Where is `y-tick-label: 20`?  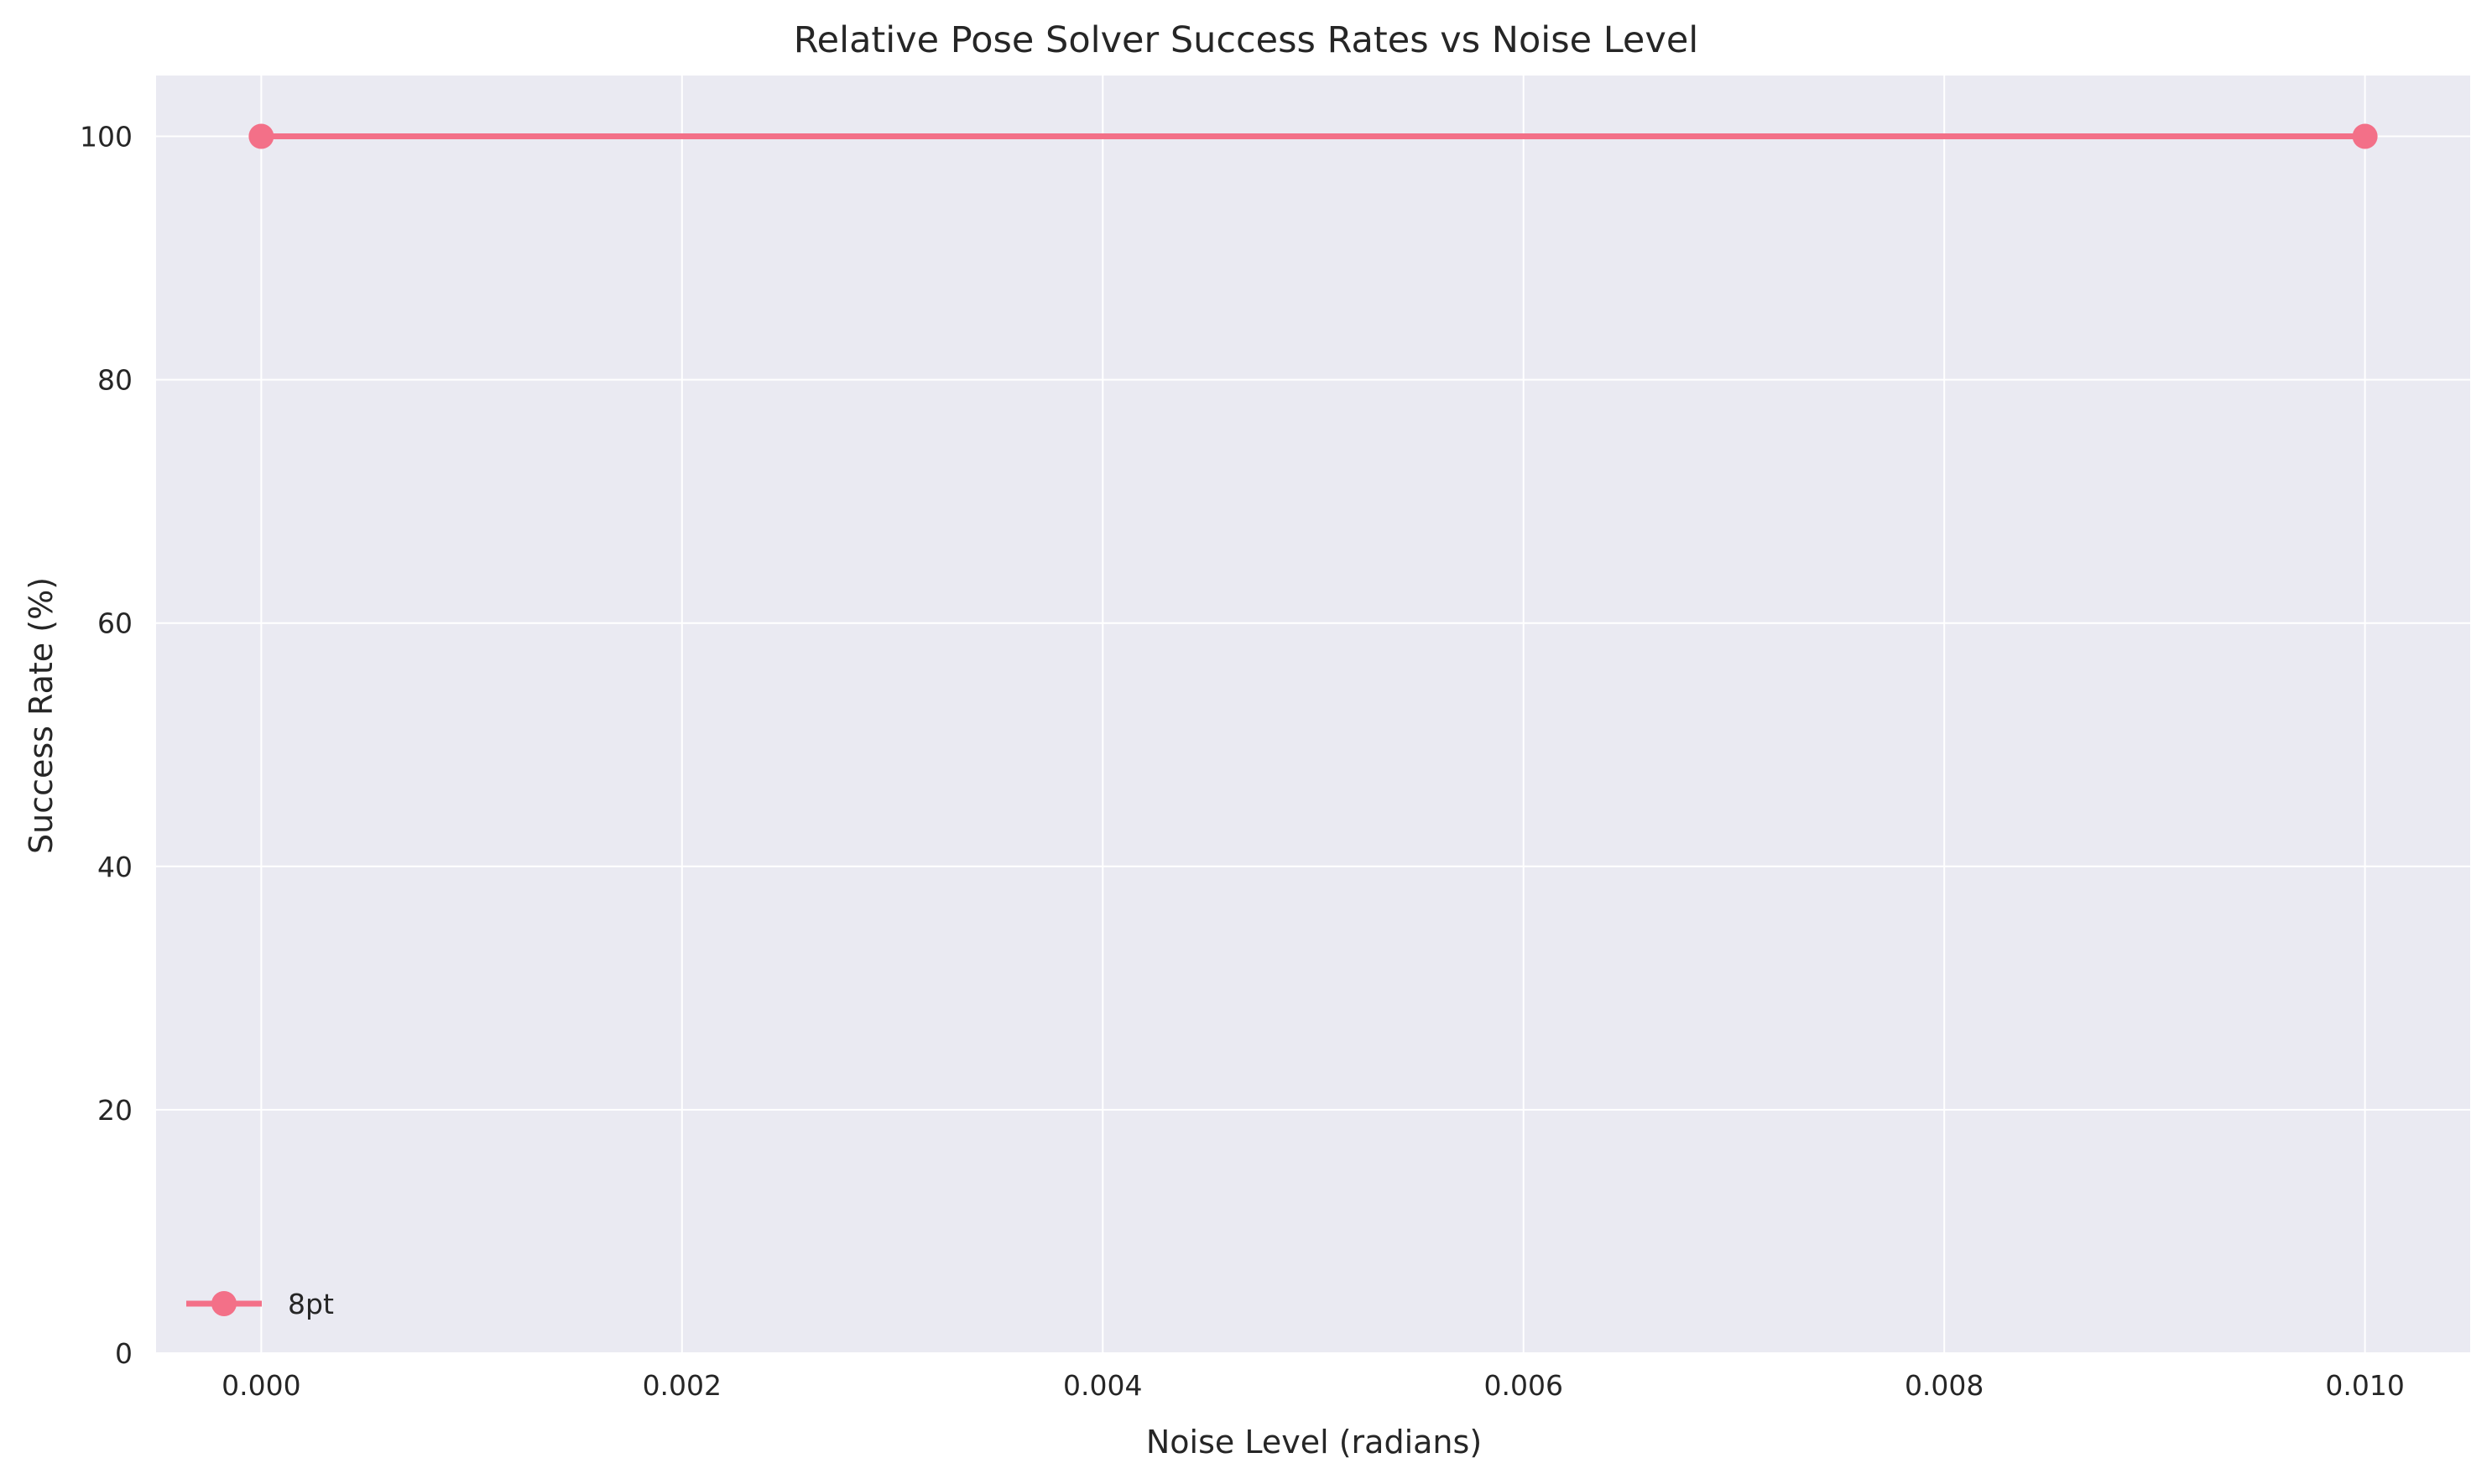
y-tick-label: 20 is located at coordinates (115, 1110).